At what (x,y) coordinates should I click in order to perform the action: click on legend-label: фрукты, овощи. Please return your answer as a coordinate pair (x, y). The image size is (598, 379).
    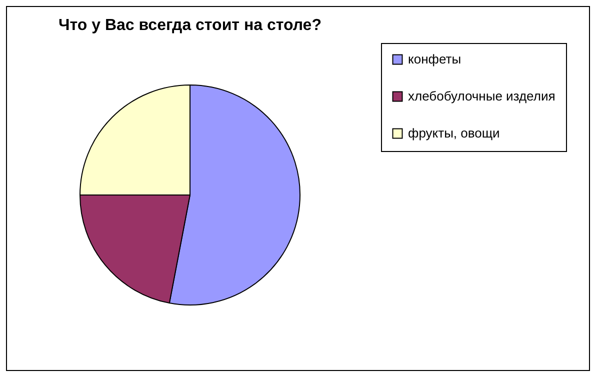
    Looking at the image, I should click on (454, 133).